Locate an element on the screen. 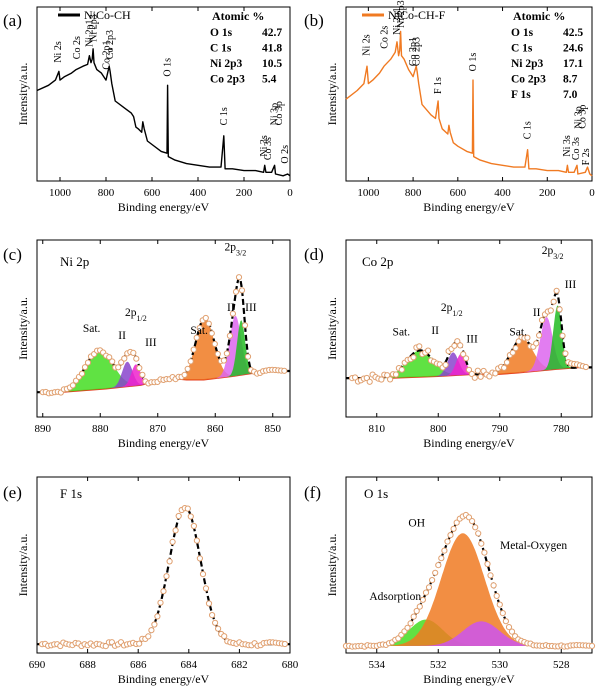 Image resolution: width=600 pixels, height=696 pixels. peak-annotation: F 1s is located at coordinates (438, 85).